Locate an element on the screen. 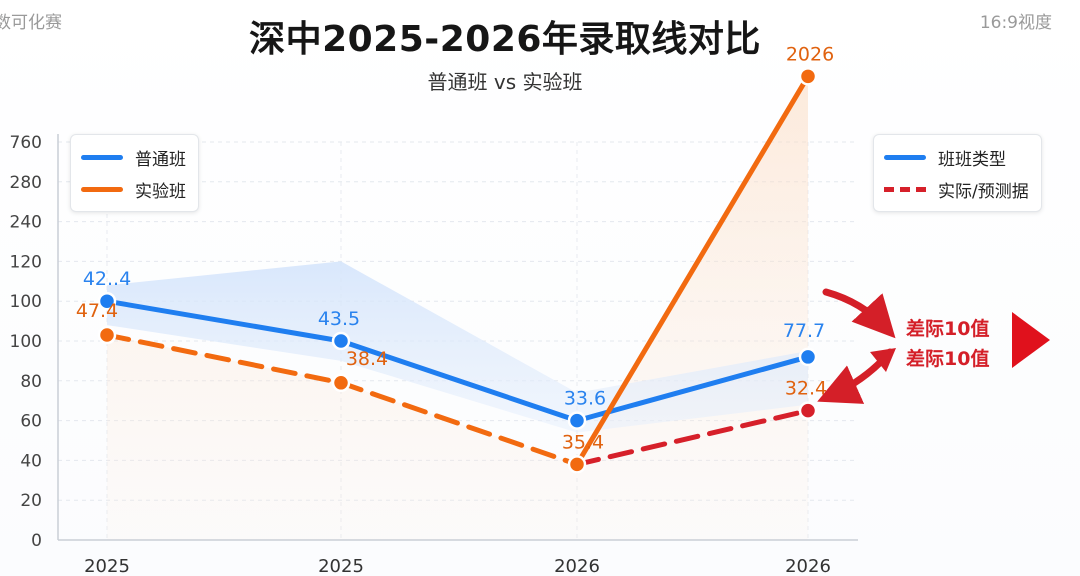  annotation-arrow-upper is located at coordinates (859, 313).